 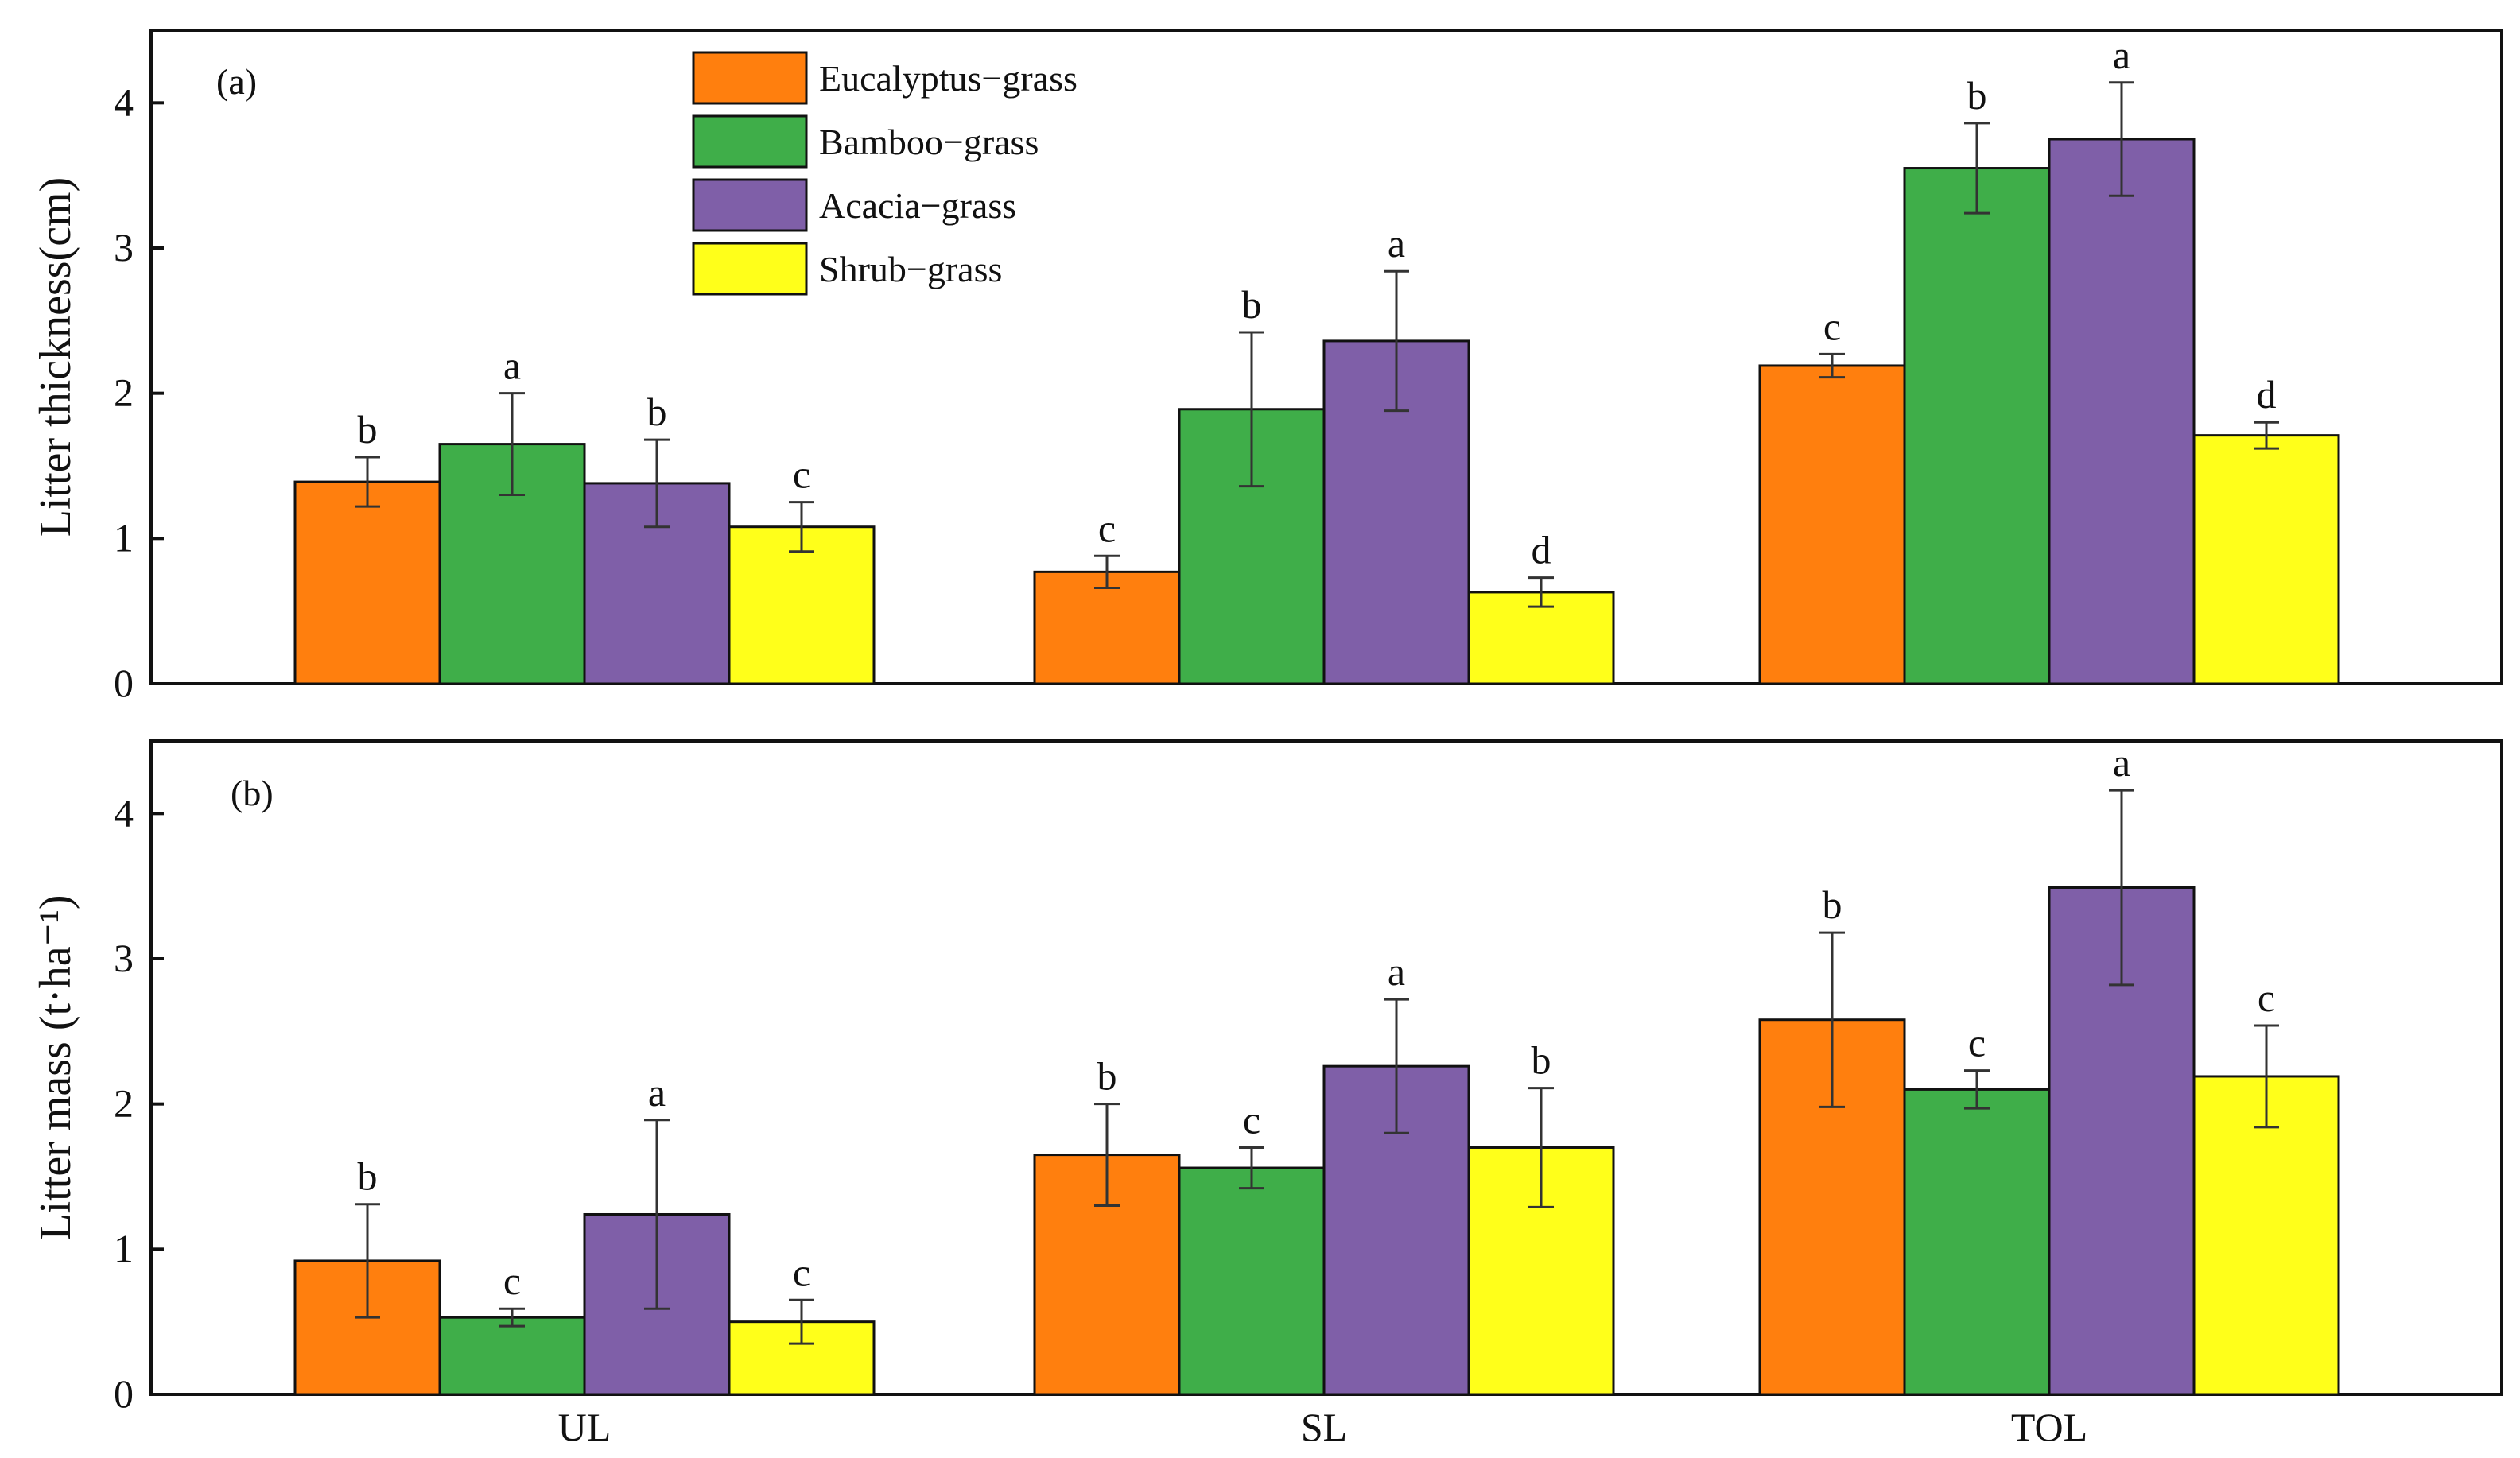 What do you see at coordinates (1397, 972) in the screenshot?
I see `panel-b-sig-letter-acacia-grass-sl: a` at bounding box center [1397, 972].